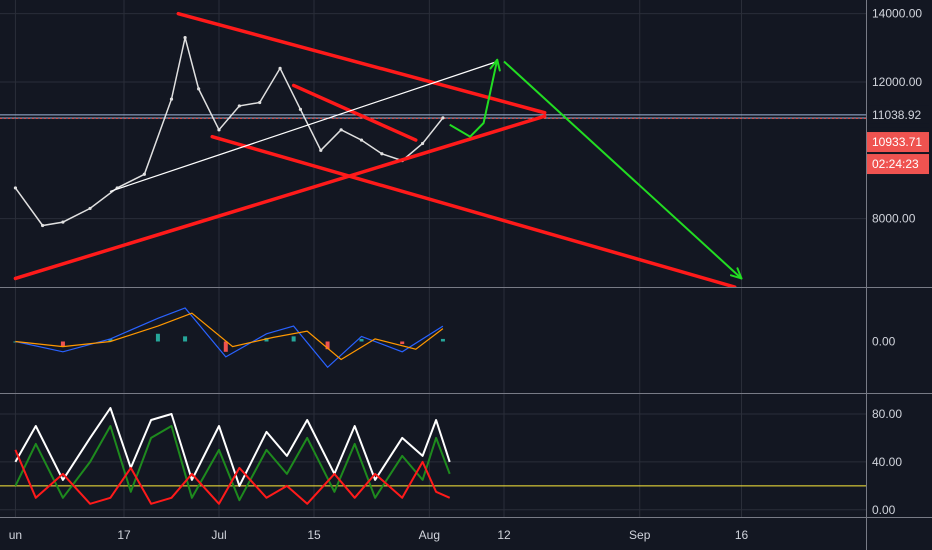 This screenshot has width=932, height=550. I want to click on oscillator-axis-label-0: 80.00, so click(887, 414).